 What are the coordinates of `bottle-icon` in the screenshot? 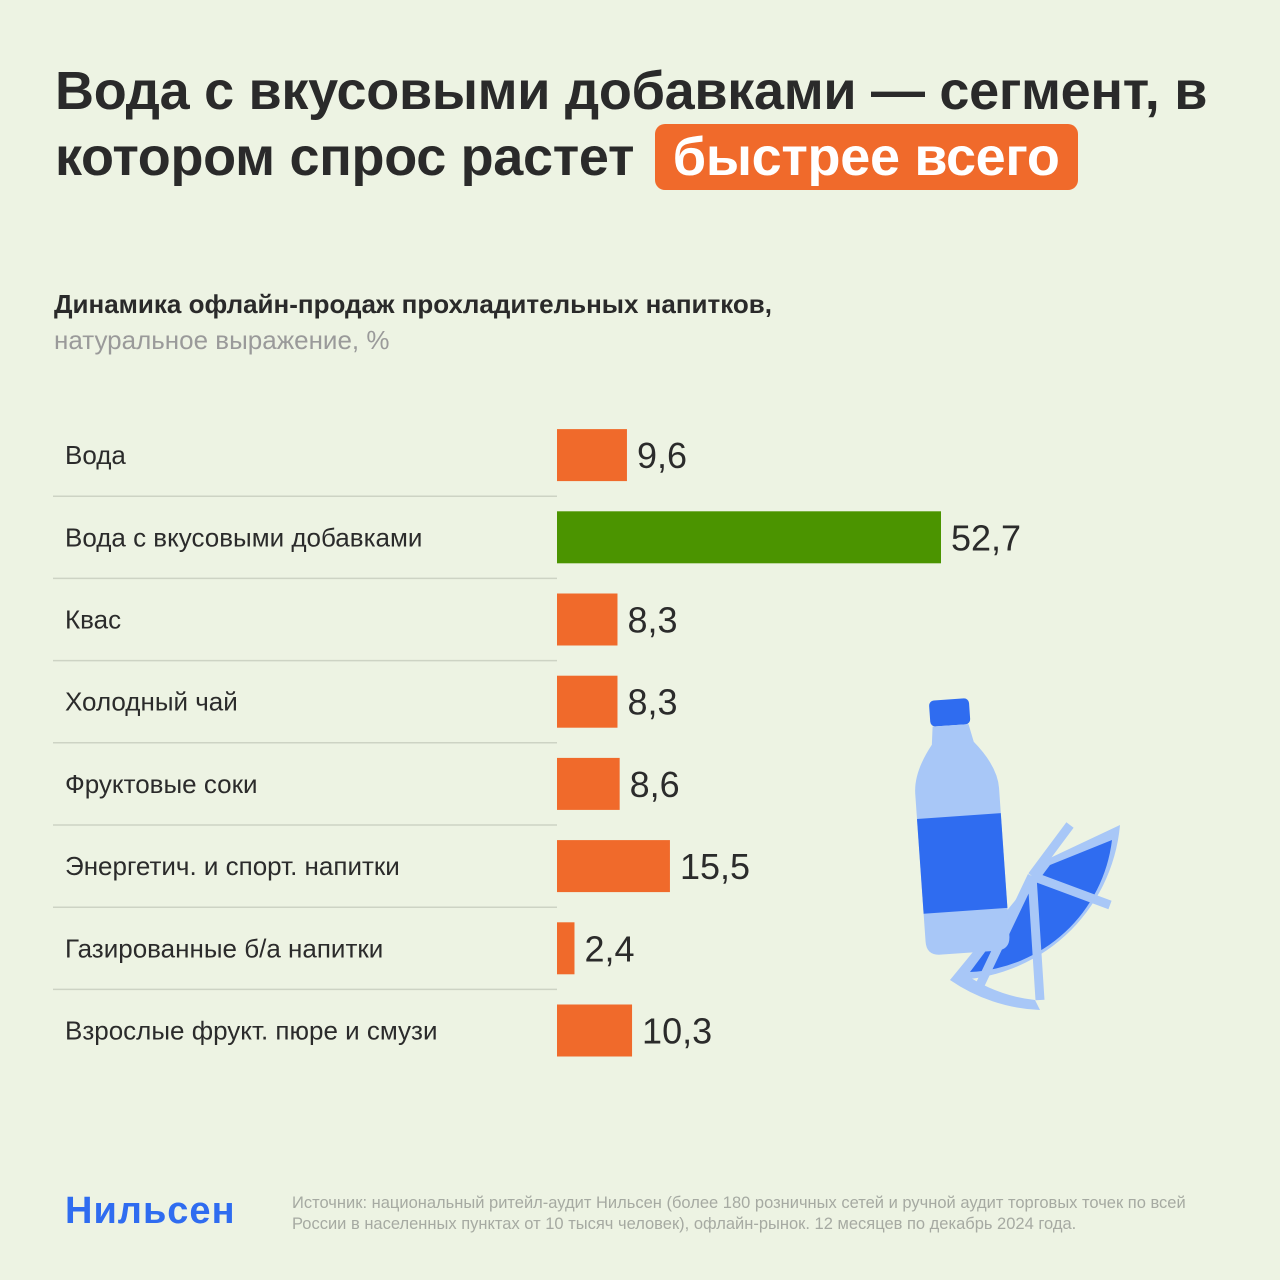 It's located at (962, 826).